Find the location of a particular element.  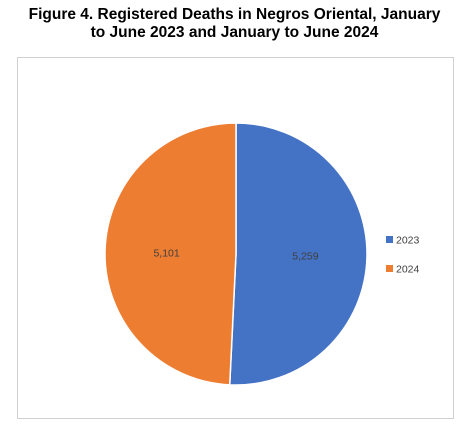

chart-title-line-2: to June 2023 and January to June 2024 is located at coordinates (234, 32).